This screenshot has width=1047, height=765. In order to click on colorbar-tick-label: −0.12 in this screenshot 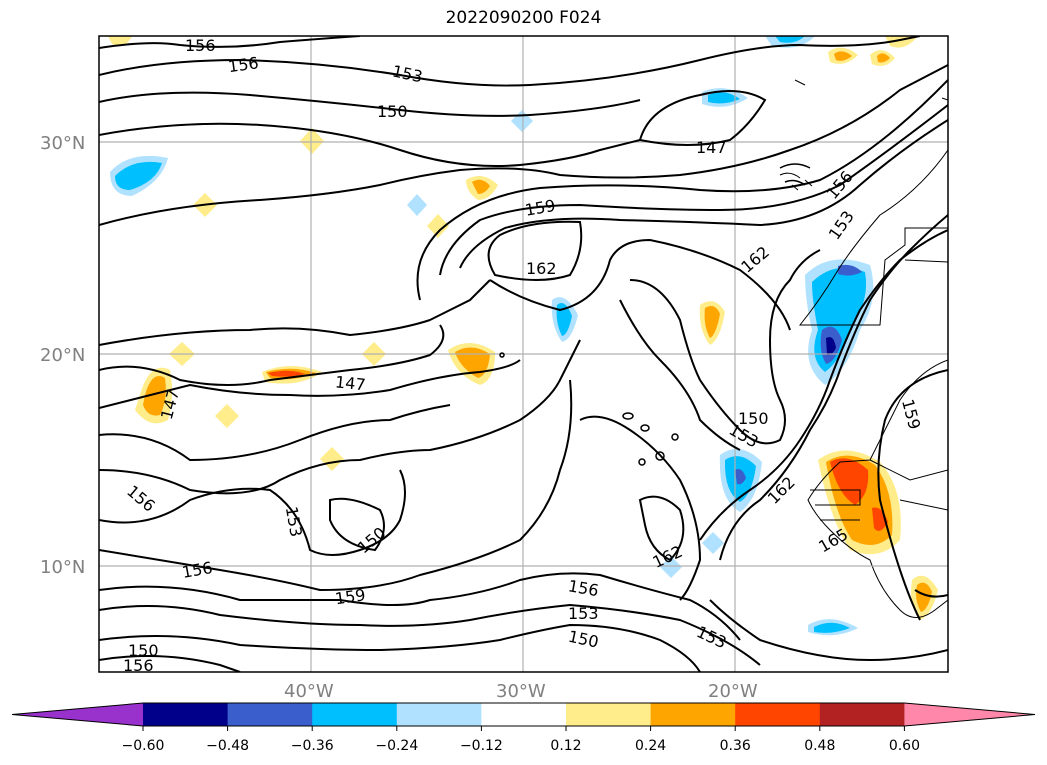, I will do `click(481, 746)`.